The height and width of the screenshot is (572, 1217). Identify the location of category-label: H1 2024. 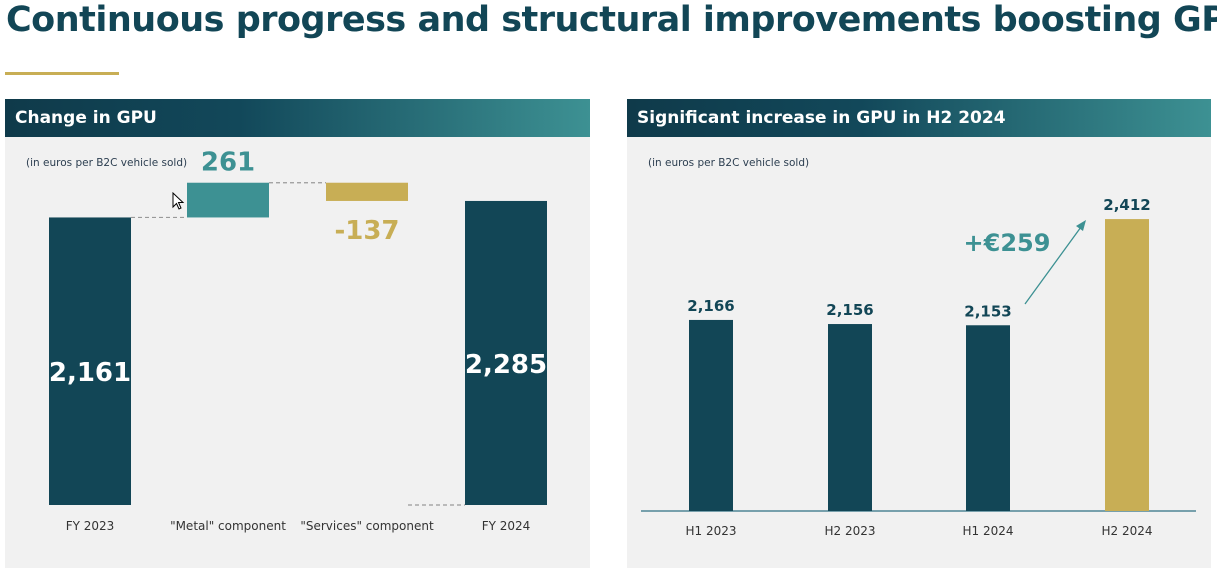
(987, 531).